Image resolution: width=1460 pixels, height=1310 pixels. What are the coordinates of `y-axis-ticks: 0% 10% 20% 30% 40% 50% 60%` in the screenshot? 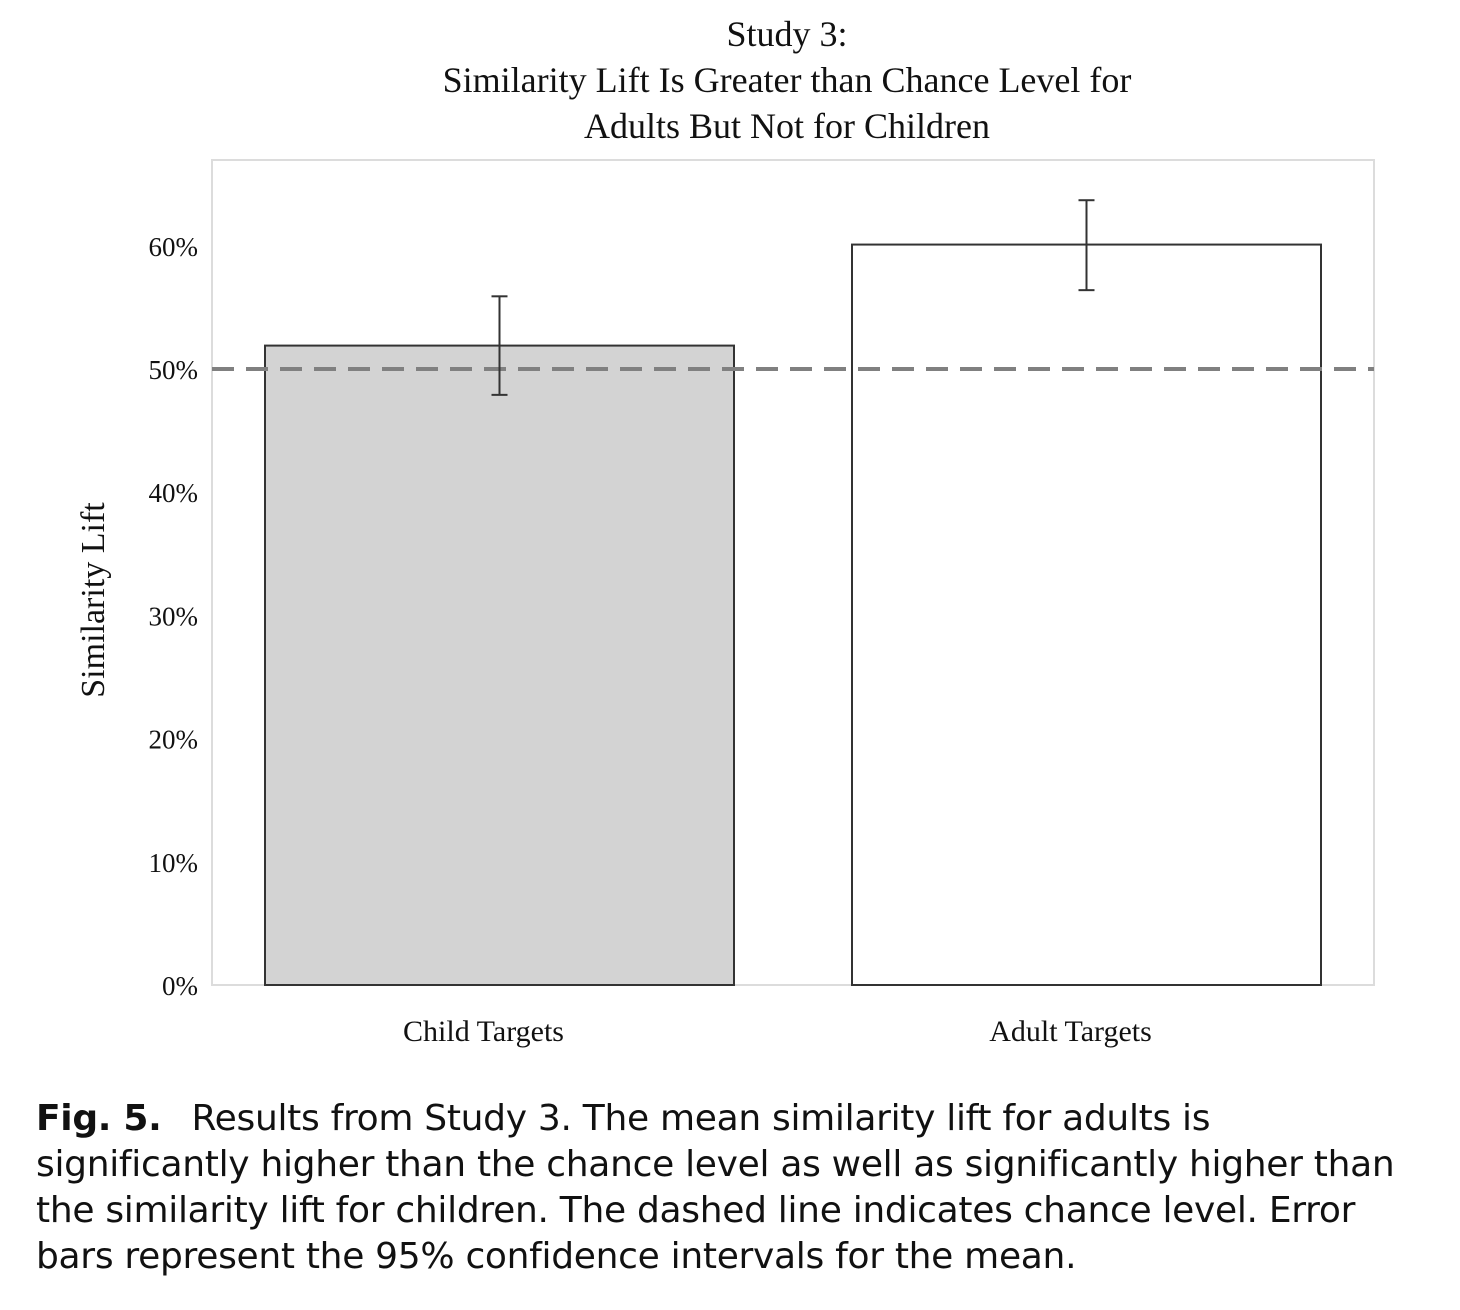 It's located at (174, 616).